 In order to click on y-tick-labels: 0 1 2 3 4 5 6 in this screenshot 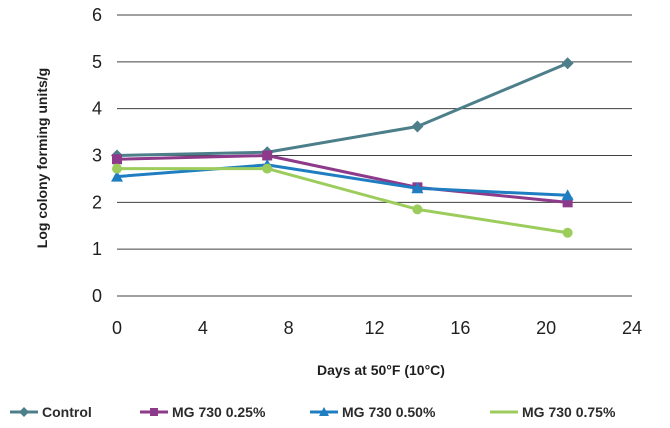, I will do `click(97, 155)`.